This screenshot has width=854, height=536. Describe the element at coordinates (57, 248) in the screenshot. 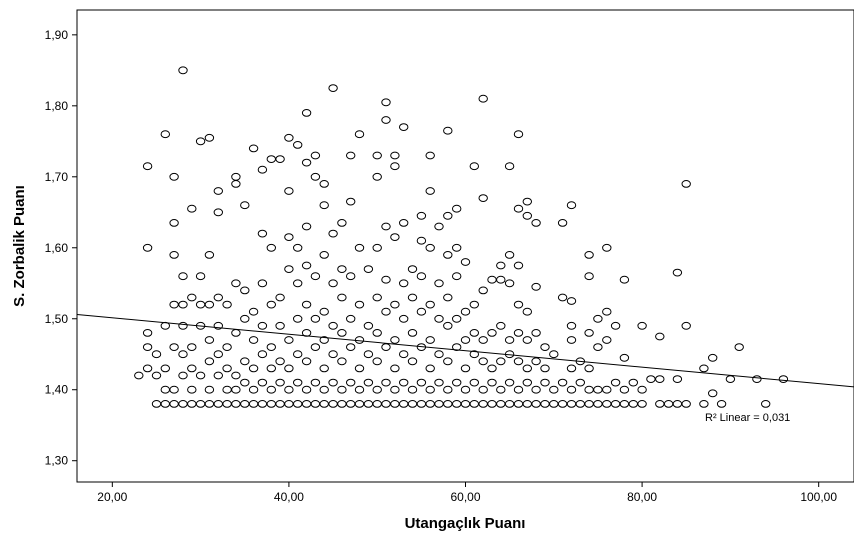

I see `y-tick-label: 1,60` at that location.